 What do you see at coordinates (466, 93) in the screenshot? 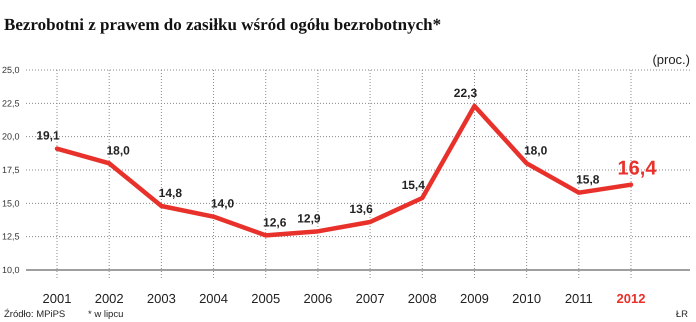
I see `data-label: 22,3` at bounding box center [466, 93].